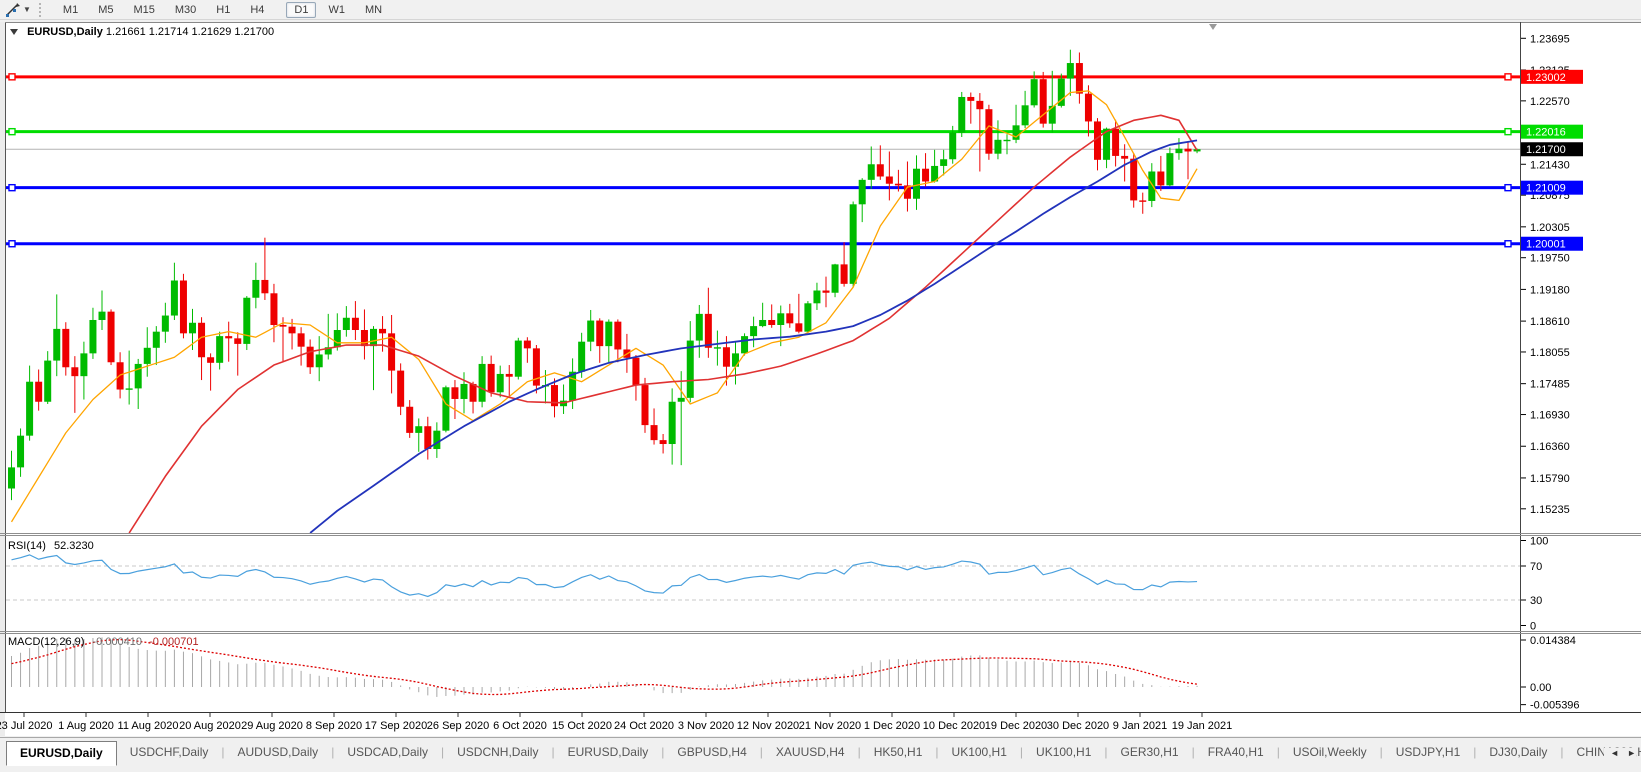  What do you see at coordinates (712, 752) in the screenshot?
I see `chart-tab-gbpusd-h4: GBPUSD,H4` at bounding box center [712, 752].